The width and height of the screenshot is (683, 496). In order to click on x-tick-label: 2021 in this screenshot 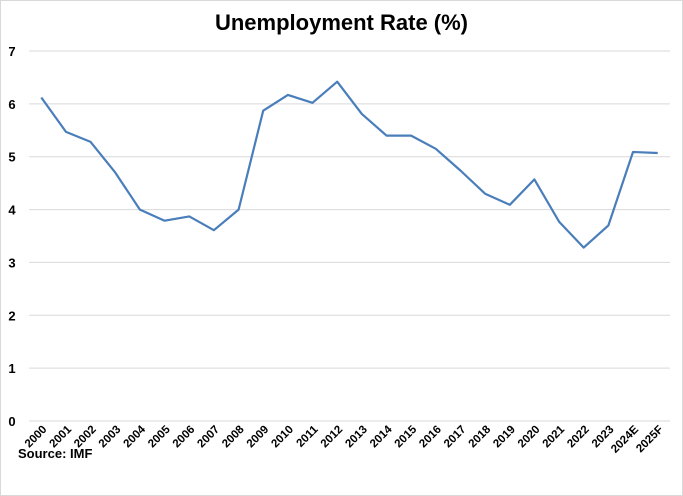, I will do `click(554, 436)`.